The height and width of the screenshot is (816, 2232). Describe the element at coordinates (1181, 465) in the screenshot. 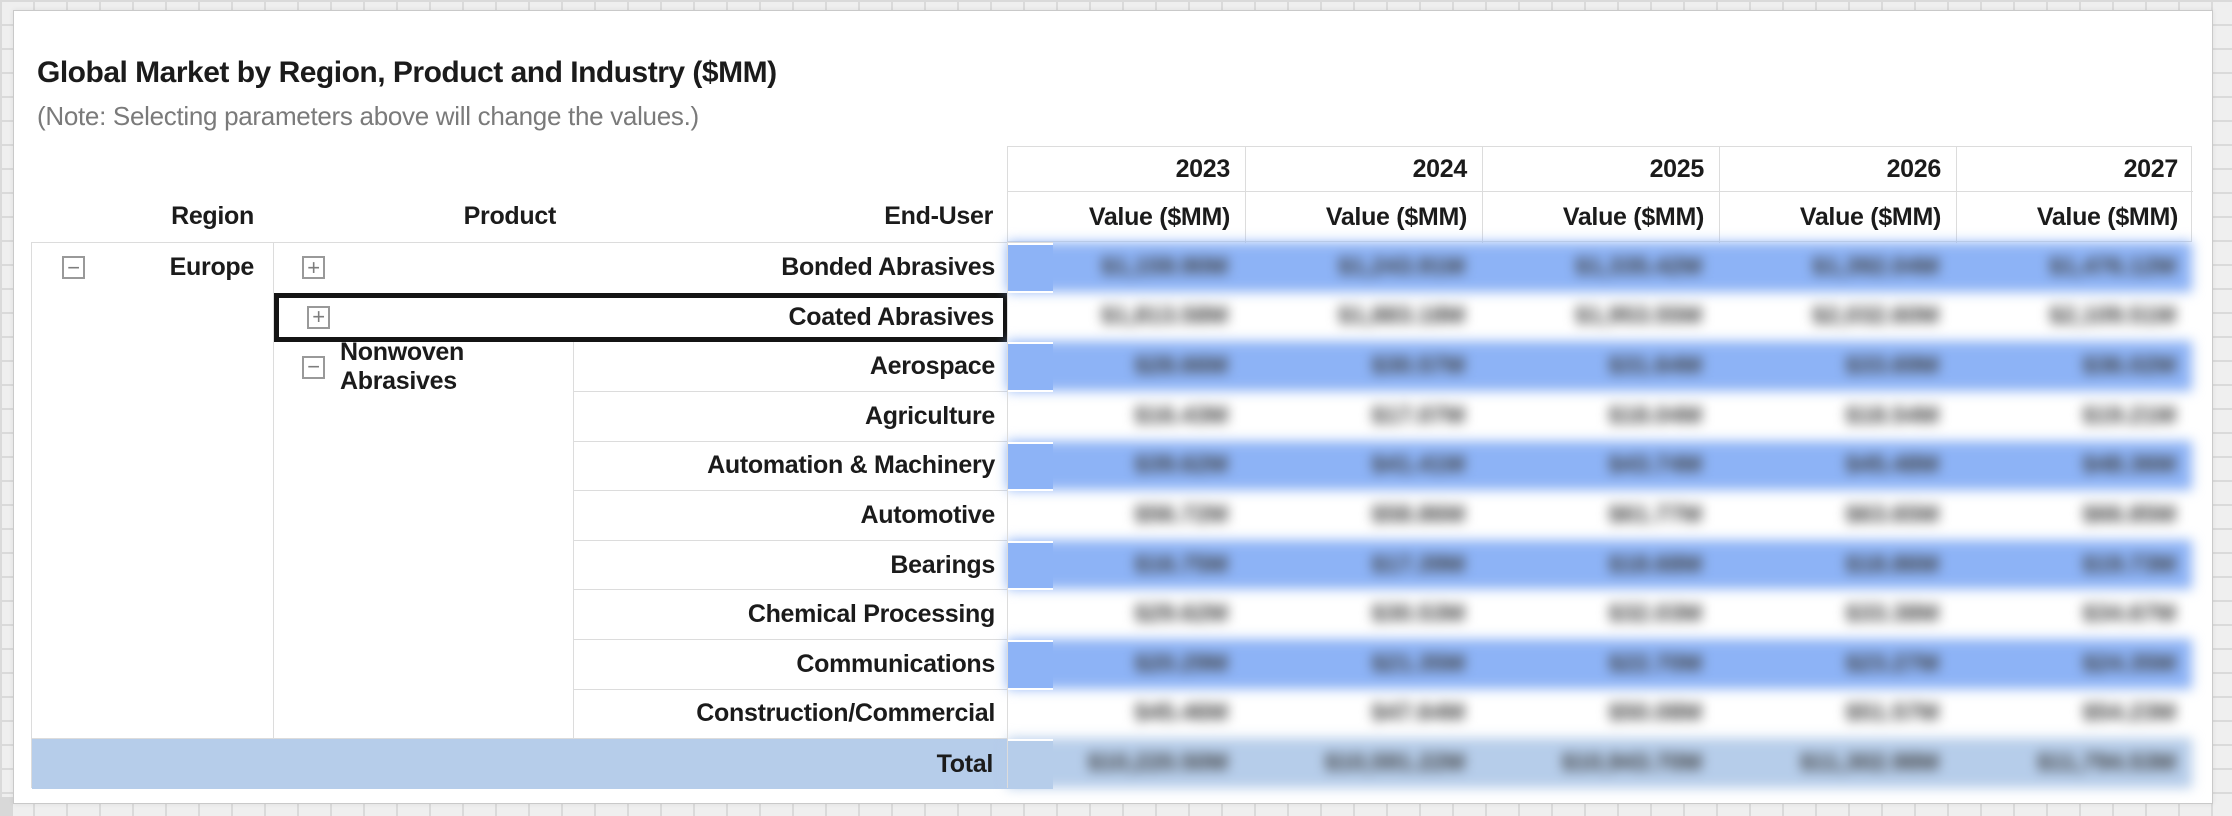

I see `value-cell: $39.62M` at that location.